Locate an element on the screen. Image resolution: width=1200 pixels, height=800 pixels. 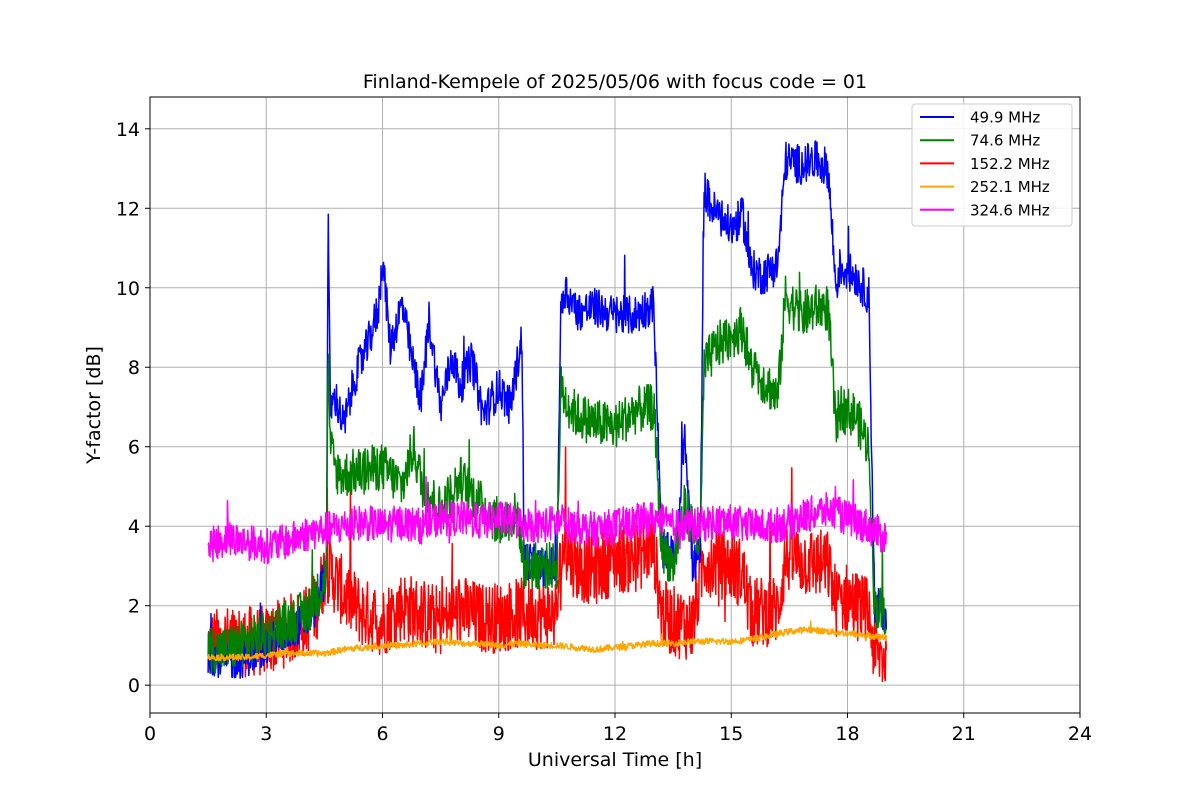
y-tick-label: 4 is located at coordinates (134, 527).